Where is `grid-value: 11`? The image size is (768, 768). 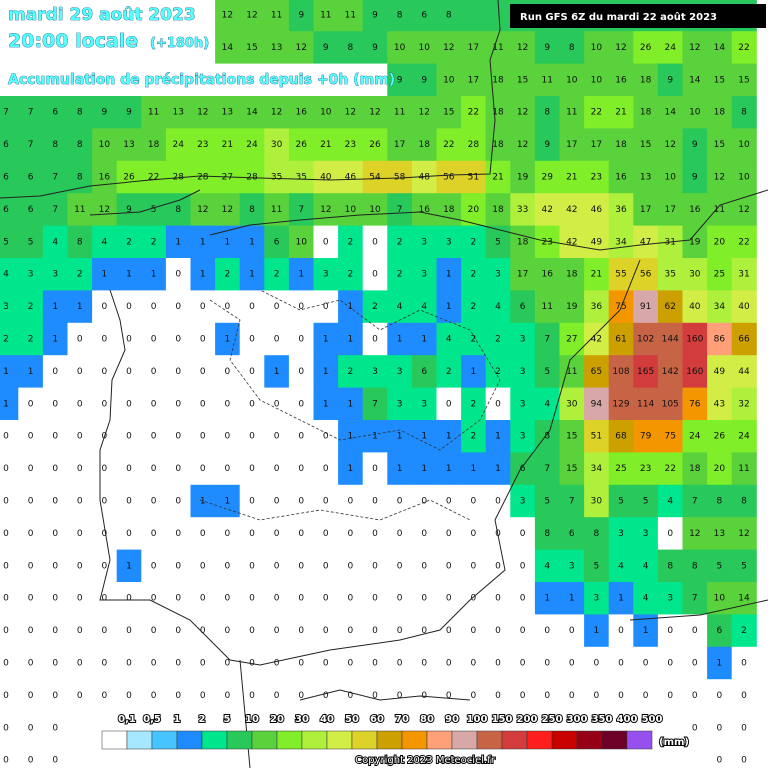 grid-value: 11 is located at coordinates (497, 48).